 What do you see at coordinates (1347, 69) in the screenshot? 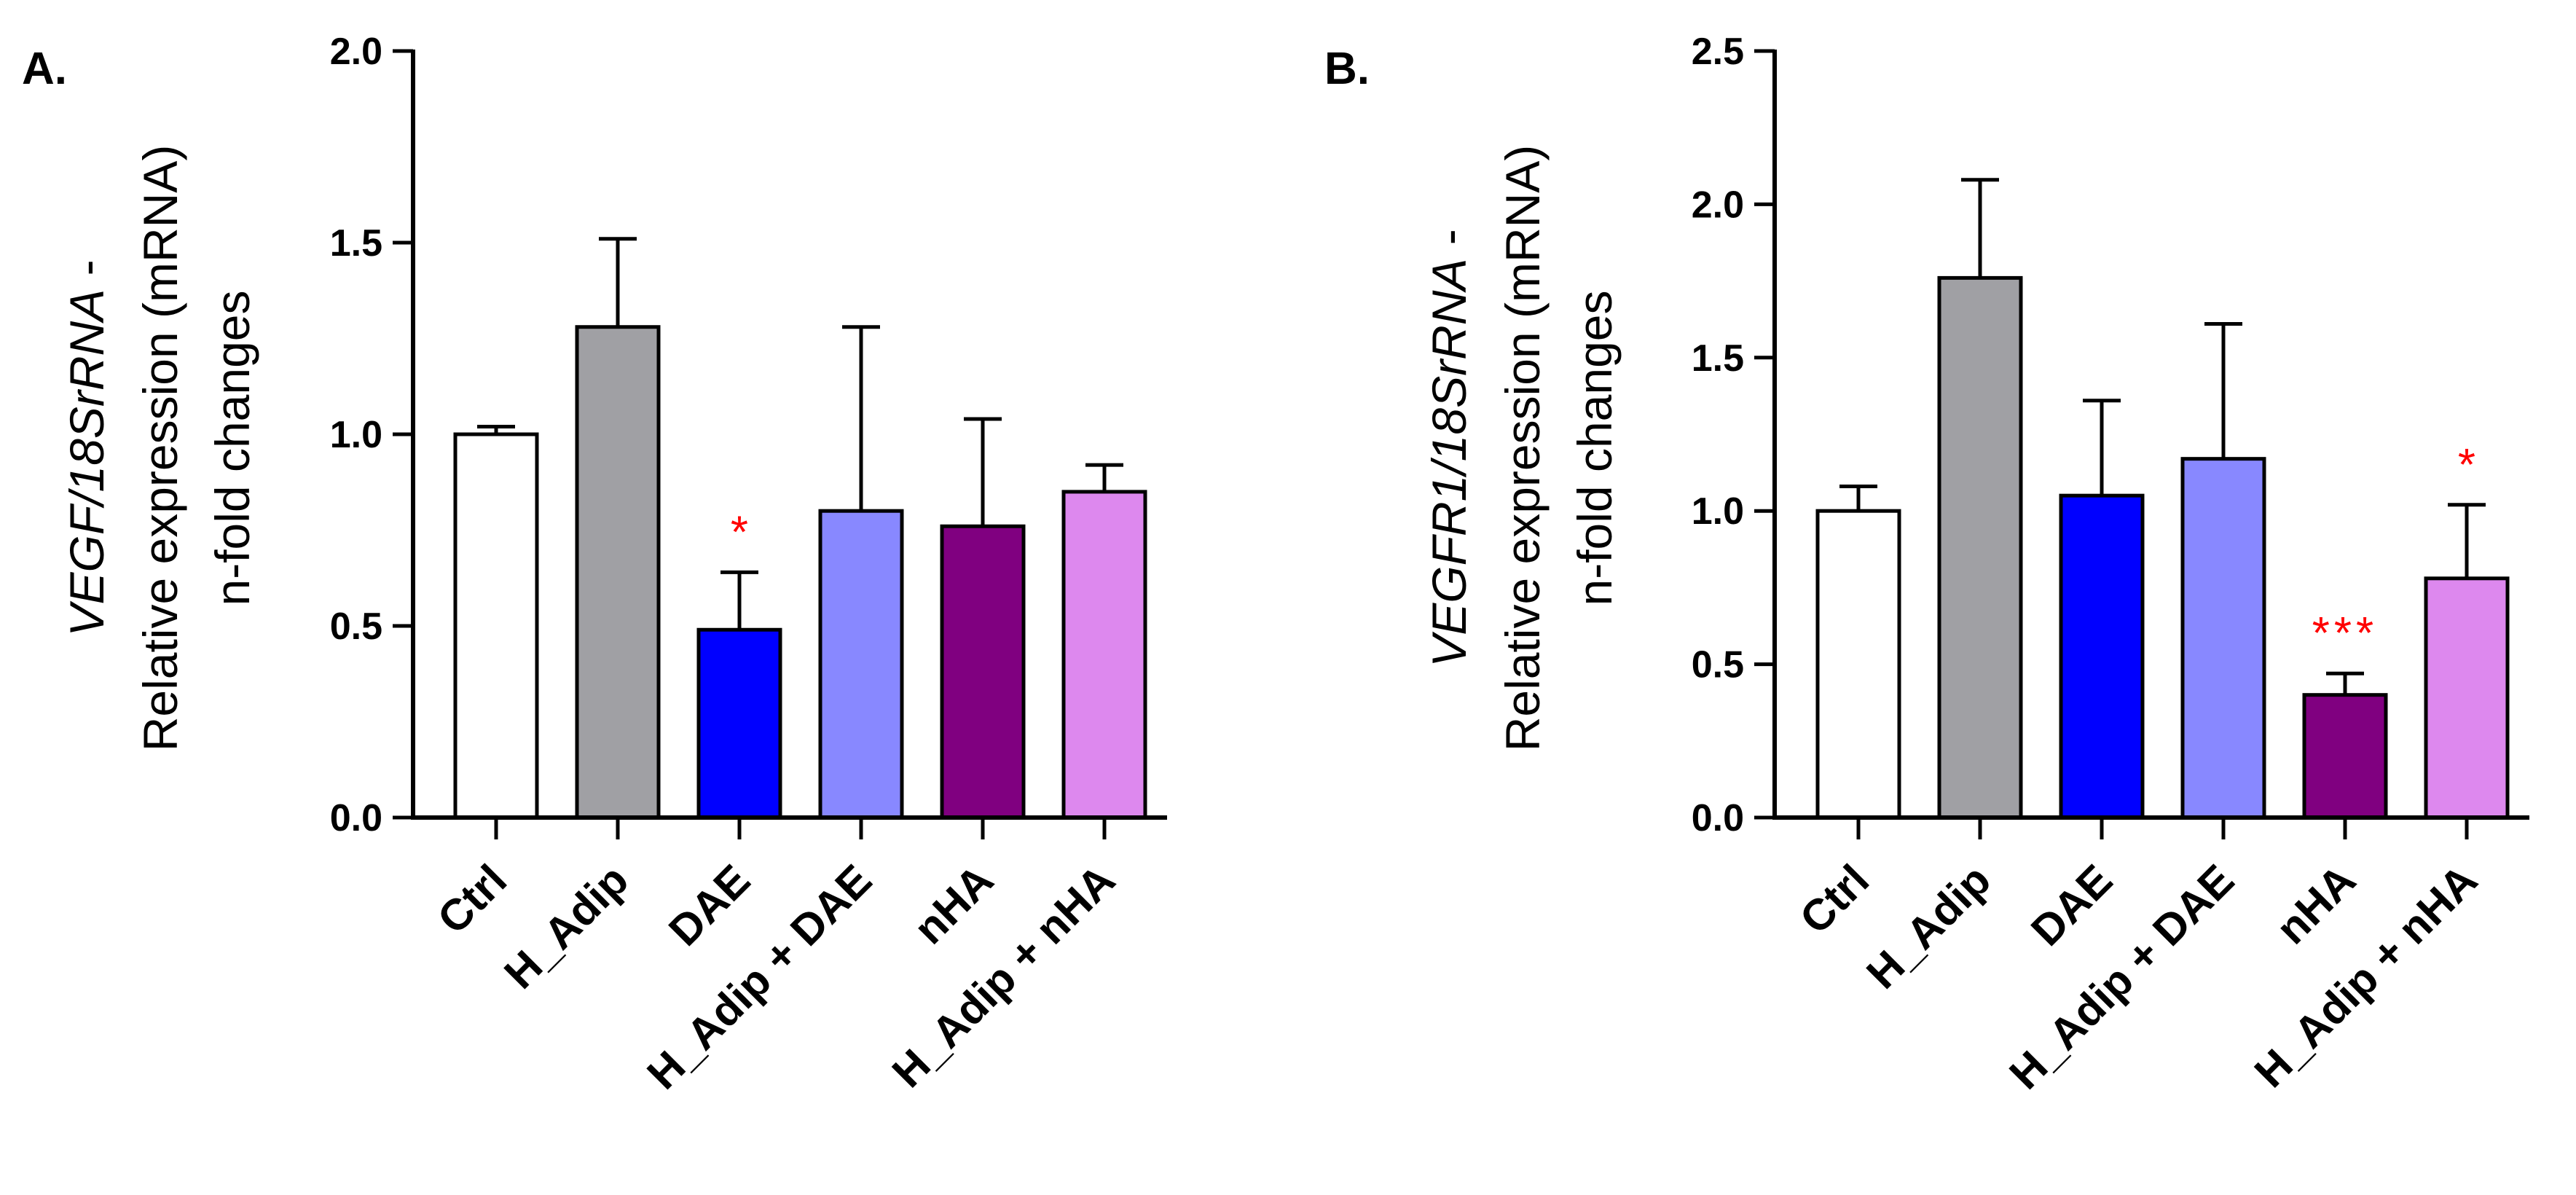
I see `panel-label: B.` at bounding box center [1347, 69].